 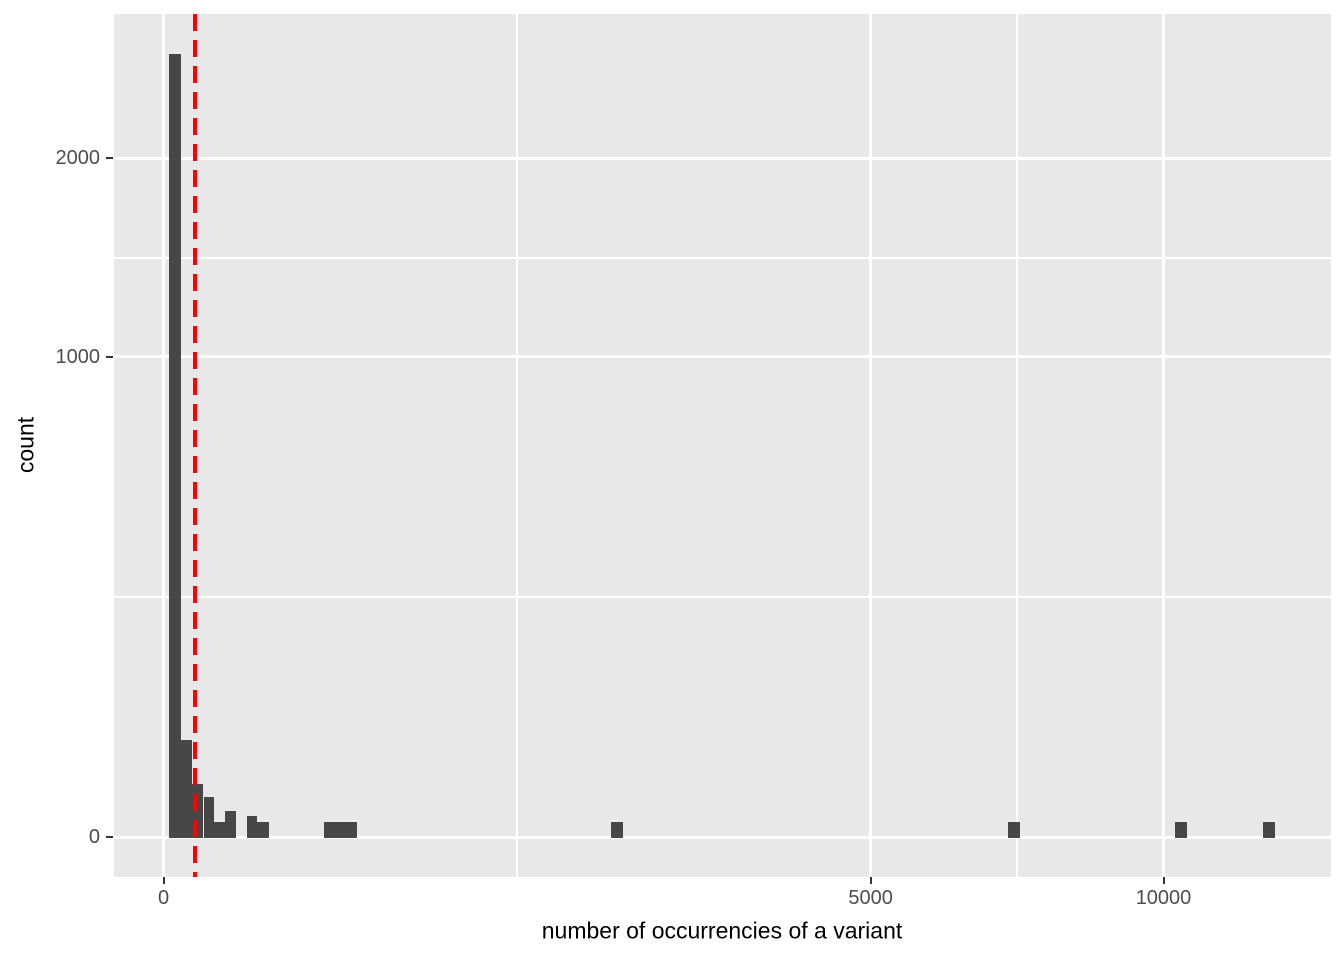 What do you see at coordinates (78, 356) in the screenshot?
I see `y-tick-label: 1000` at bounding box center [78, 356].